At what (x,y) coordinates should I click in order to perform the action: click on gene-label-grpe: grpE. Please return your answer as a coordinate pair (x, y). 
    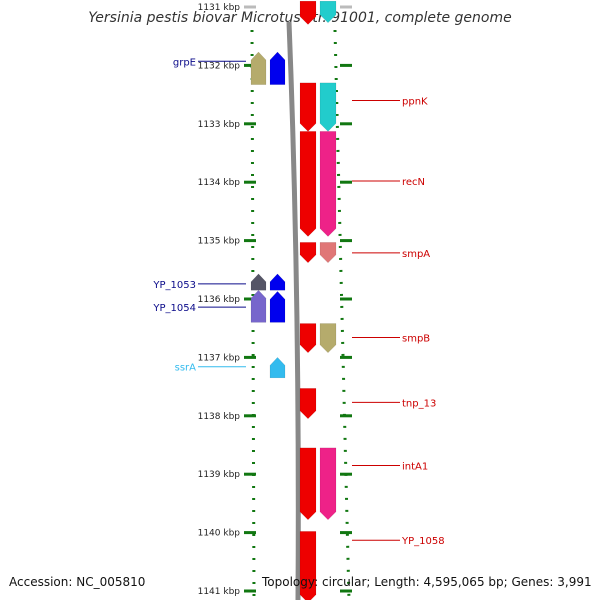
    Looking at the image, I should click on (184, 62).